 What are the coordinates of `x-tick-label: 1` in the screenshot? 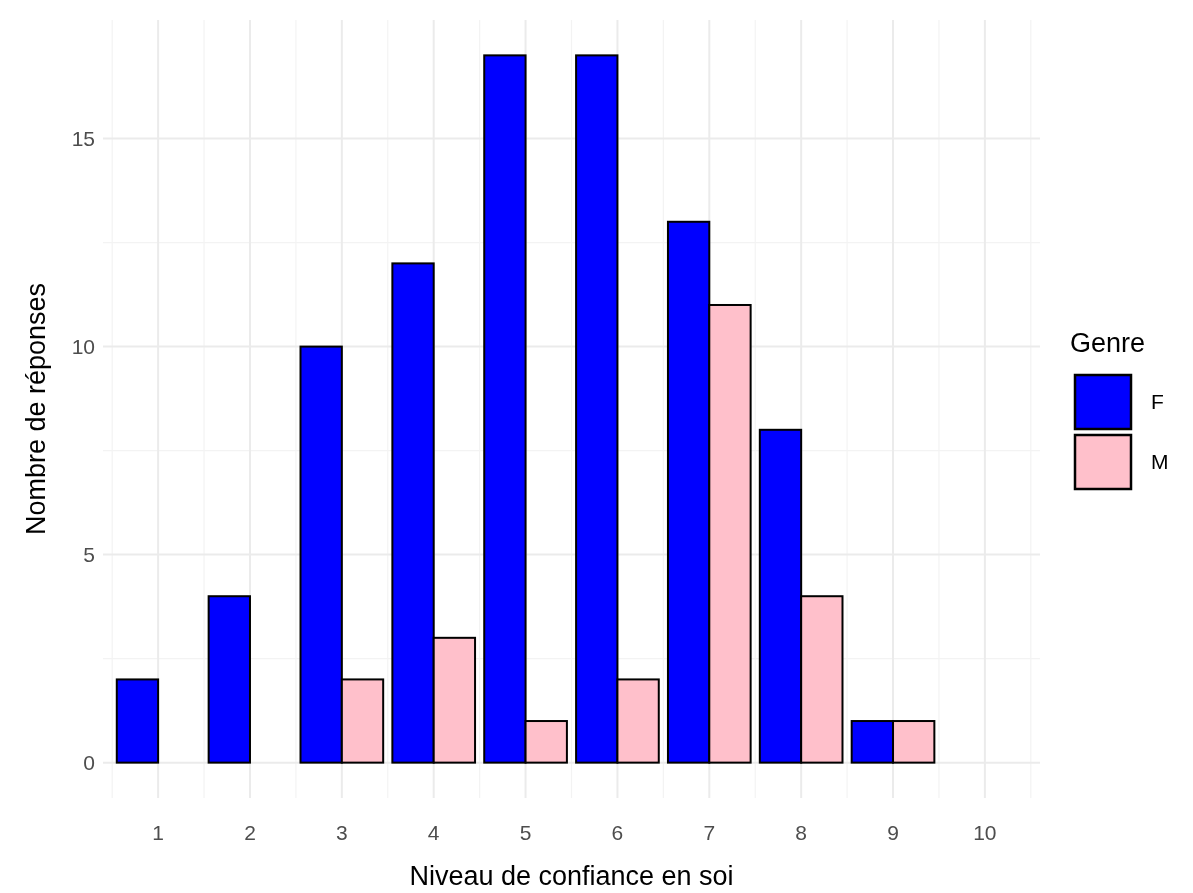 It's located at (158, 832).